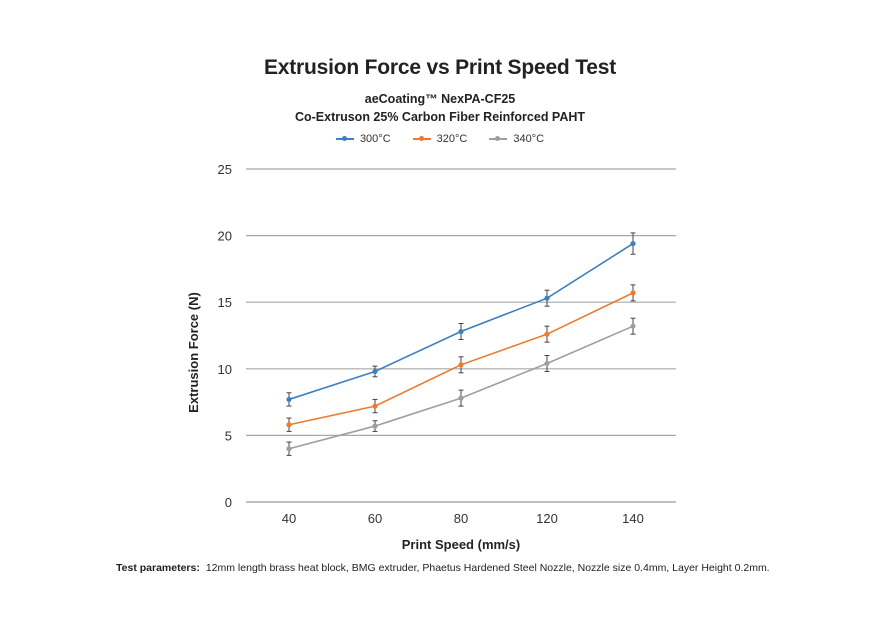 This screenshot has width=880, height=635. Describe the element at coordinates (421, 138) in the screenshot. I see `legend-swatch-320c` at that location.